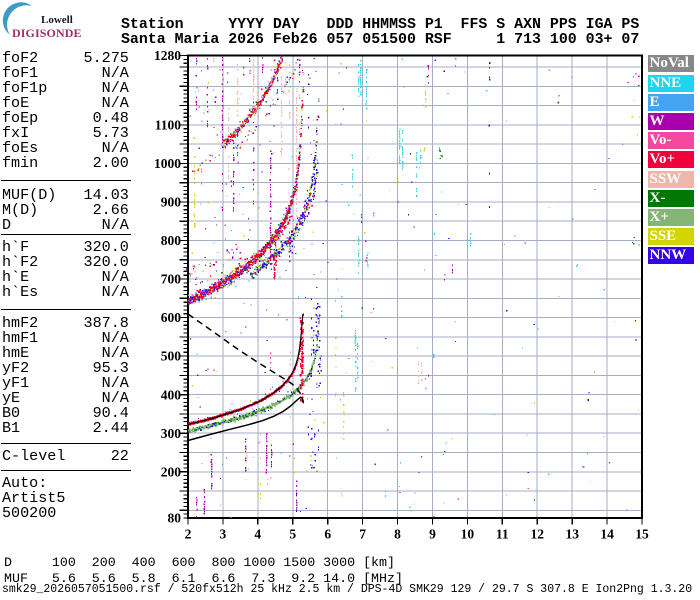 The width and height of the screenshot is (700, 600). What do you see at coordinates (171, 433) in the screenshot?
I see `svg-text: 300` at bounding box center [171, 433].